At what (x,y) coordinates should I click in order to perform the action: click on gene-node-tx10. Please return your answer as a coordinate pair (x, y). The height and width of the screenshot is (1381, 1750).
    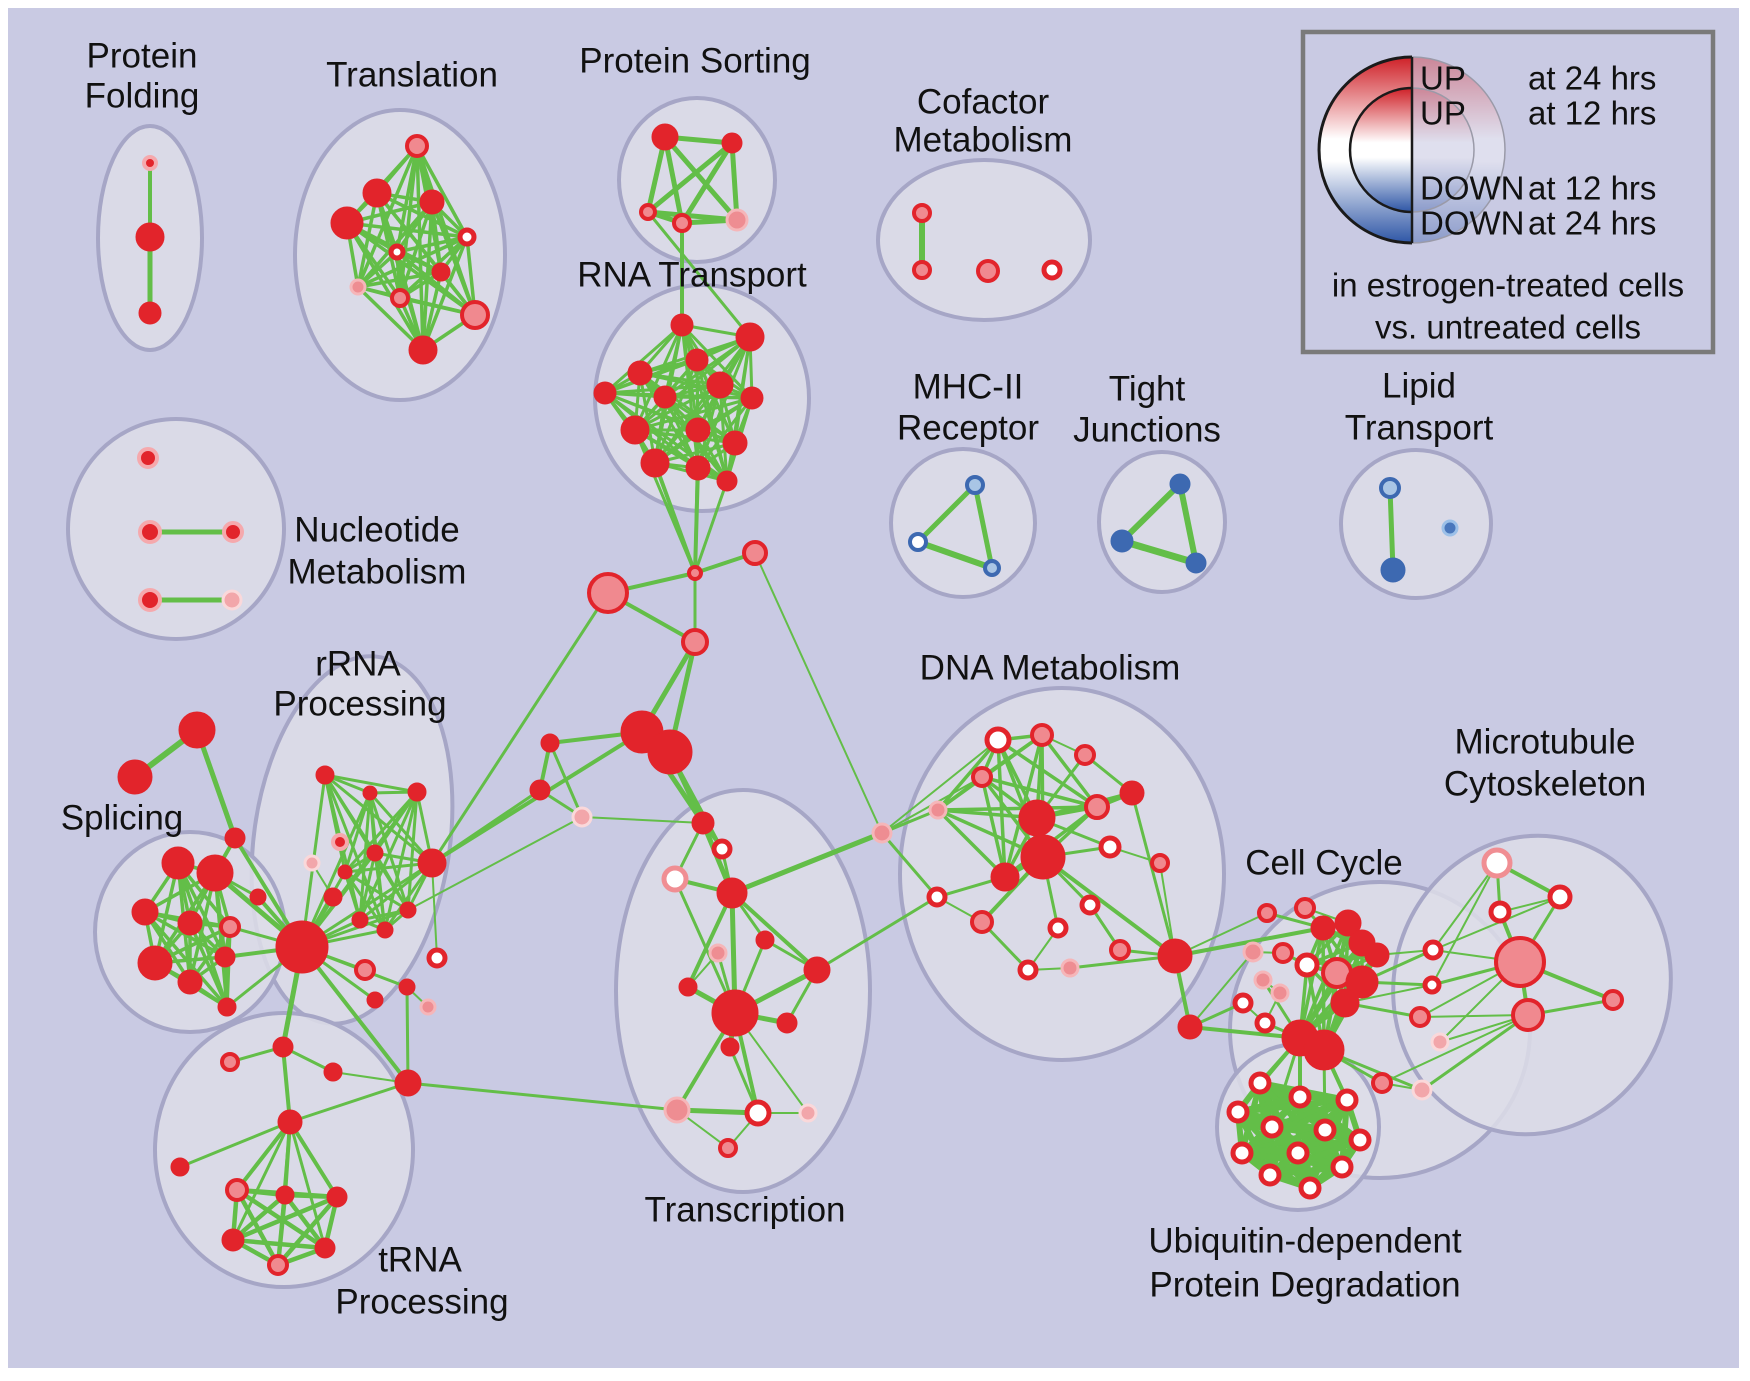
    Looking at the image, I should click on (817, 970).